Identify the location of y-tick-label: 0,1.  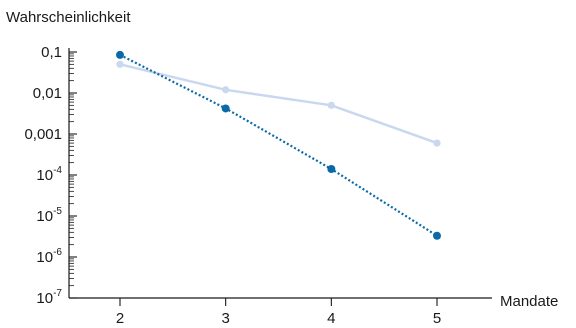
(51, 52).